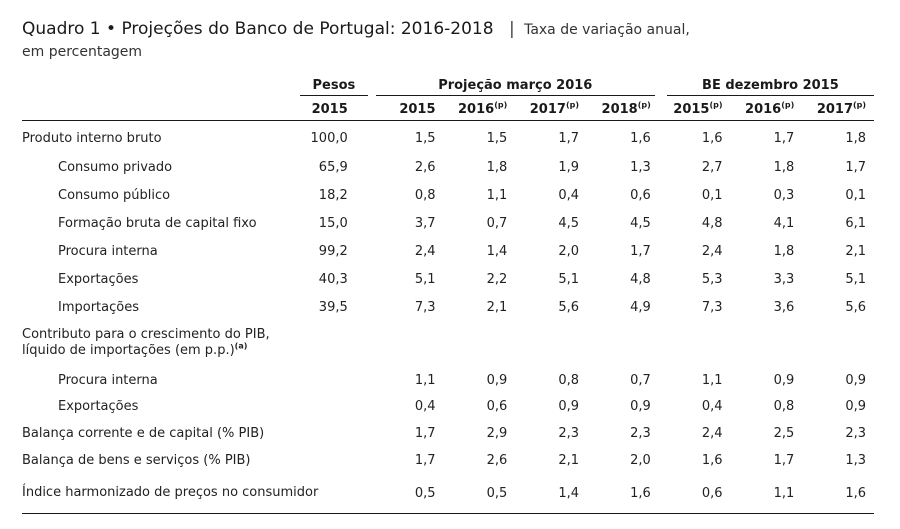 This screenshot has width=900, height=529. Describe the element at coordinates (784, 380) in the screenshot. I see `cell-be: 0,9` at that location.